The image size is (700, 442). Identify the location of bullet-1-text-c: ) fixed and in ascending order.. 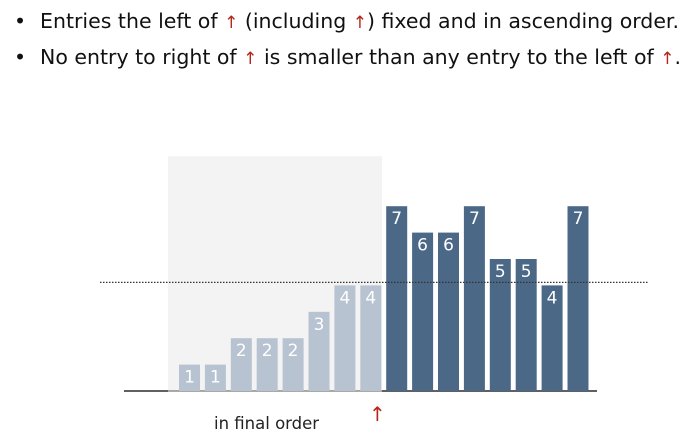
(522, 21).